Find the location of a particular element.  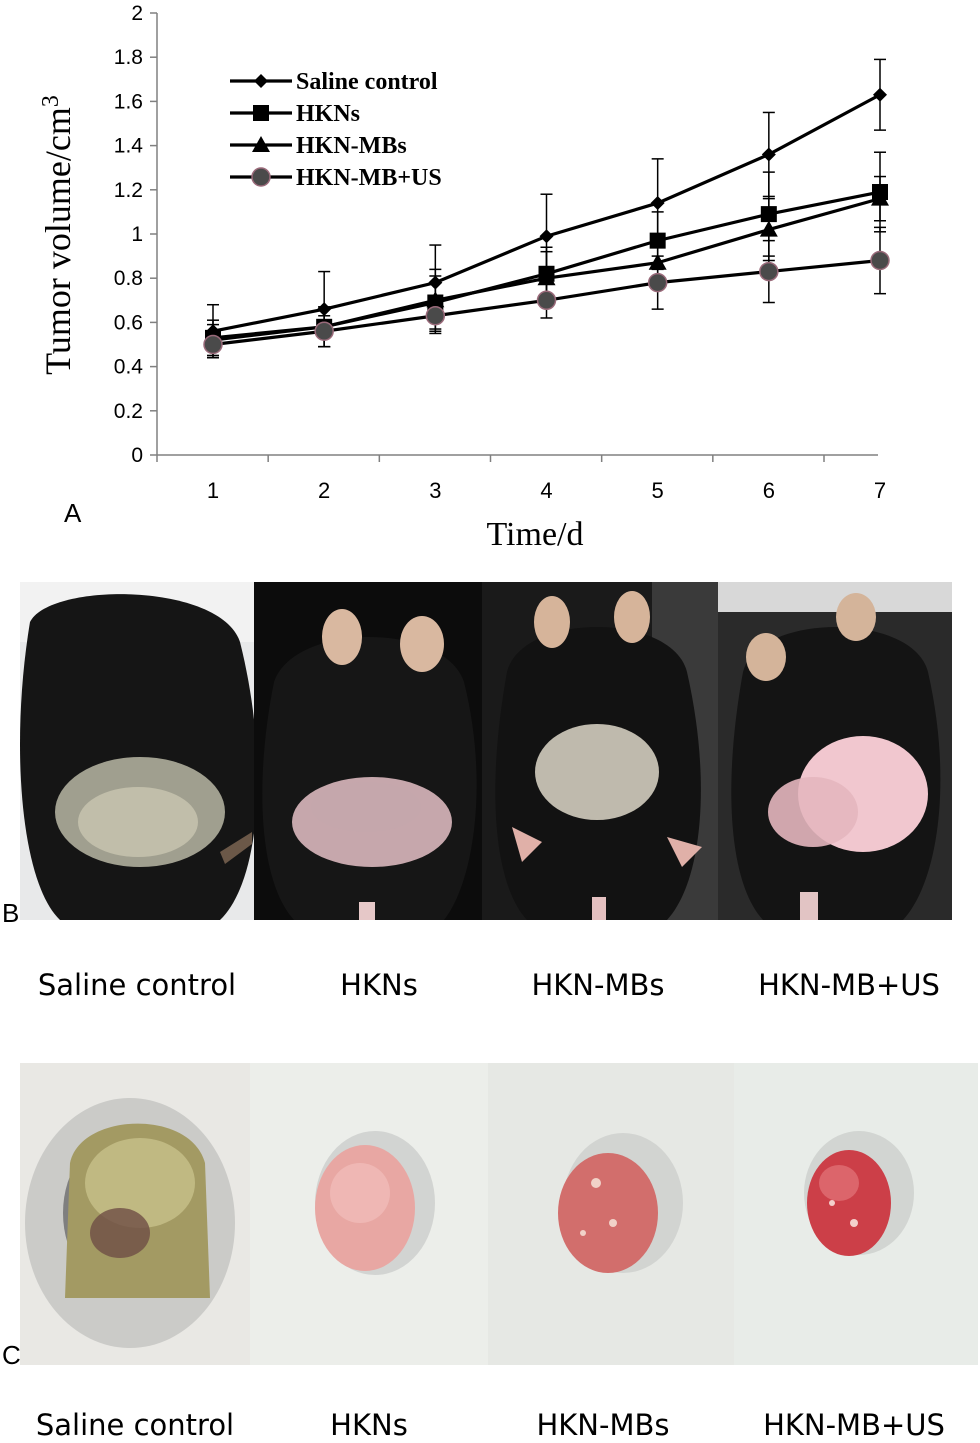

y-tick-label: 2 is located at coordinates (137, 13).